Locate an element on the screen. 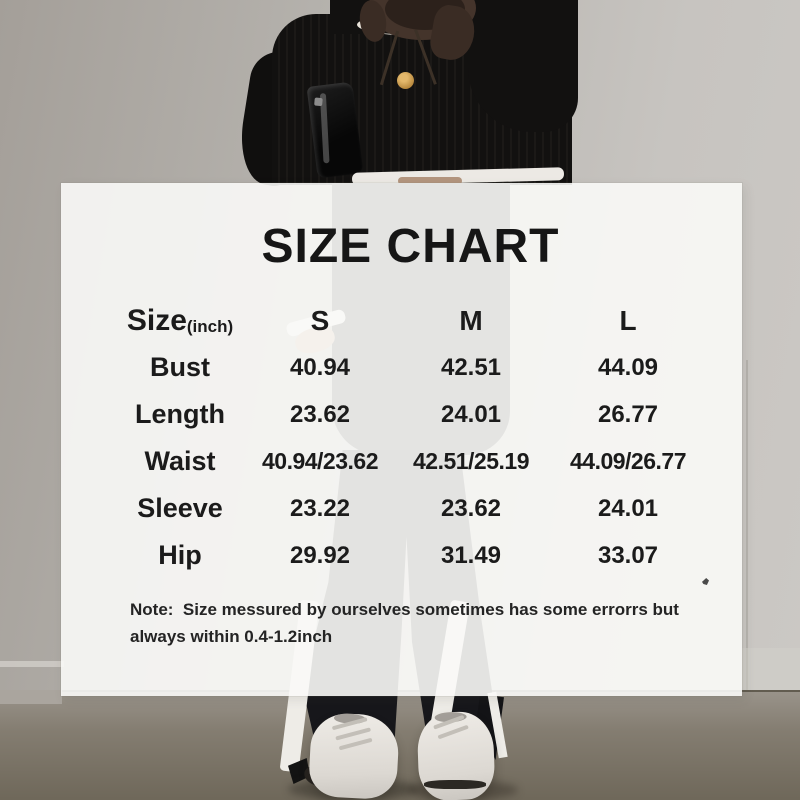 Image resolution: width=800 pixels, height=800 pixels. row-label-length: Length is located at coordinates (180, 414).